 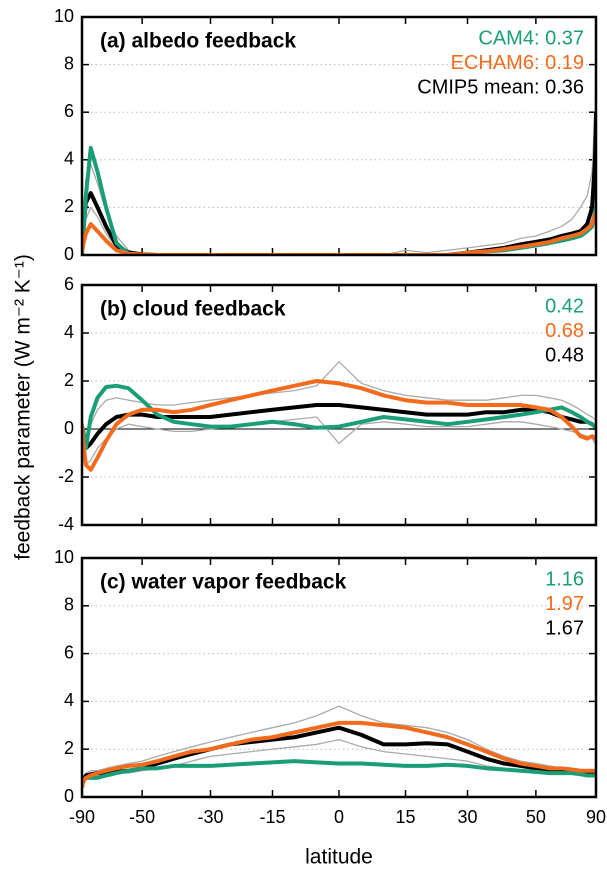 What do you see at coordinates (82, 817) in the screenshot?
I see `x-tick-label: -90` at bounding box center [82, 817].